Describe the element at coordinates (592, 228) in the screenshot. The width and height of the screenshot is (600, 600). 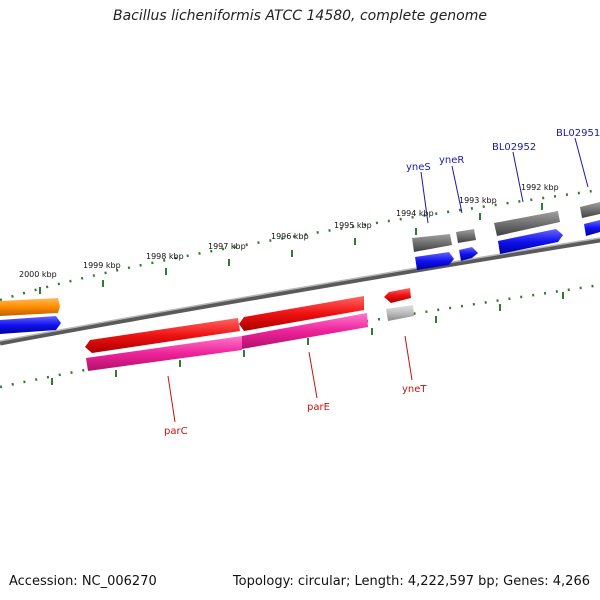
I see `gene-BL02951-blue` at that location.